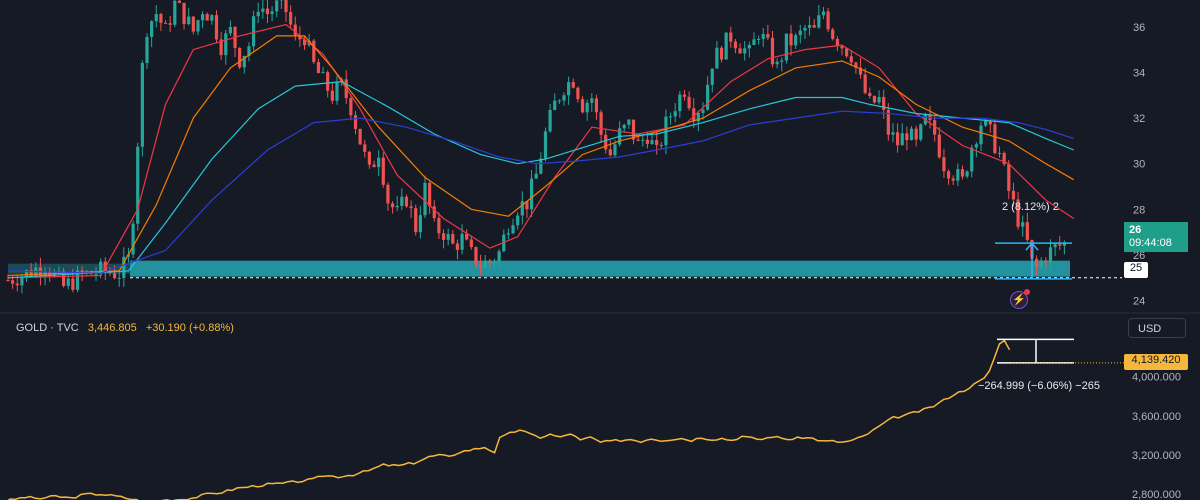 This screenshot has height=500, width=1200. Describe the element at coordinates (1156, 456) in the screenshot. I see `lower-tick-label: 3,200.000` at that location.